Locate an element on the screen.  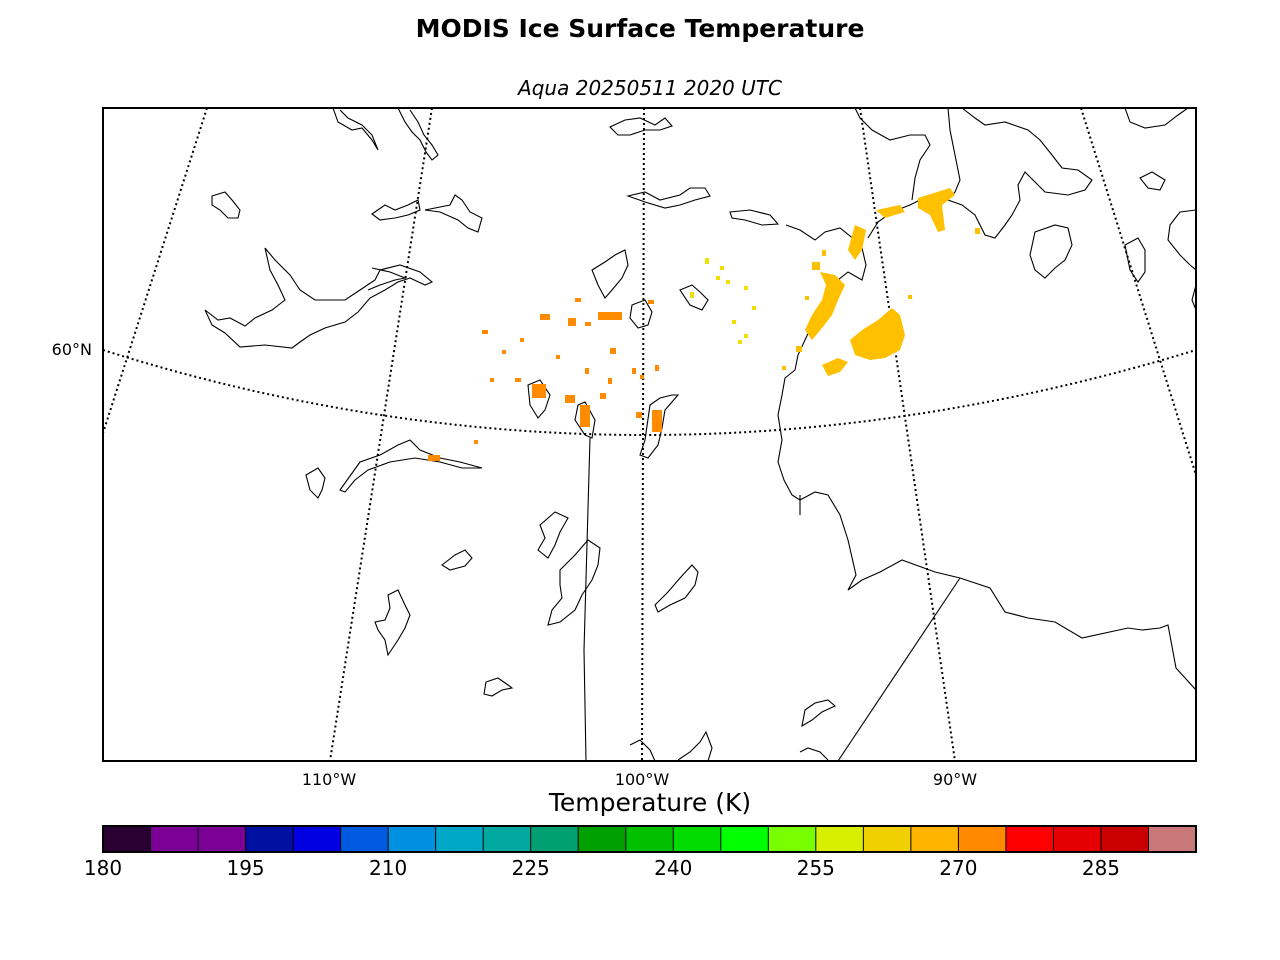
colorbar-tick-label: 270 is located at coordinates (958, 868).